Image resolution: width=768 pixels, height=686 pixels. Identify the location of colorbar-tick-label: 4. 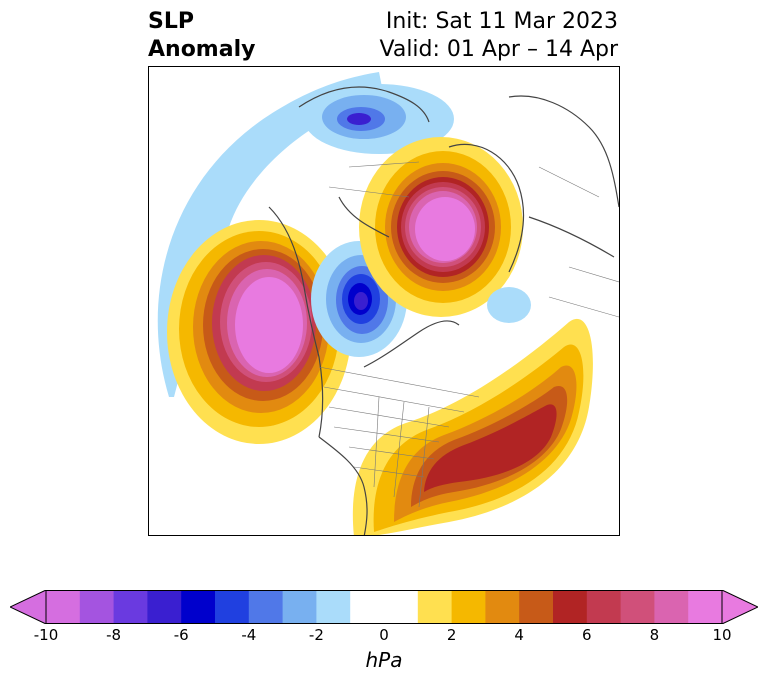
(519, 635).